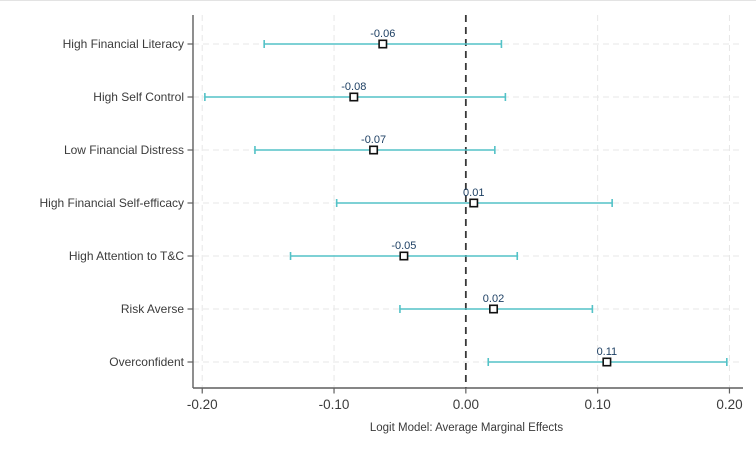 Image resolution: width=756 pixels, height=450 pixels. Describe the element at coordinates (403, 246) in the screenshot. I see `point-value-label: -0.05` at that location.